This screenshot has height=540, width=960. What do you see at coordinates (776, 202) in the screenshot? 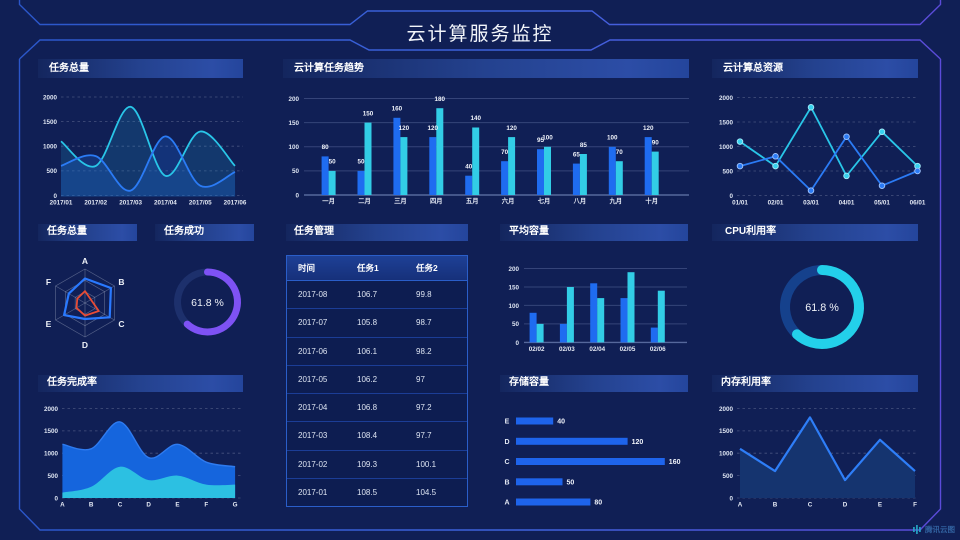
I see `svg-text: 02/01` at bounding box center [776, 202].